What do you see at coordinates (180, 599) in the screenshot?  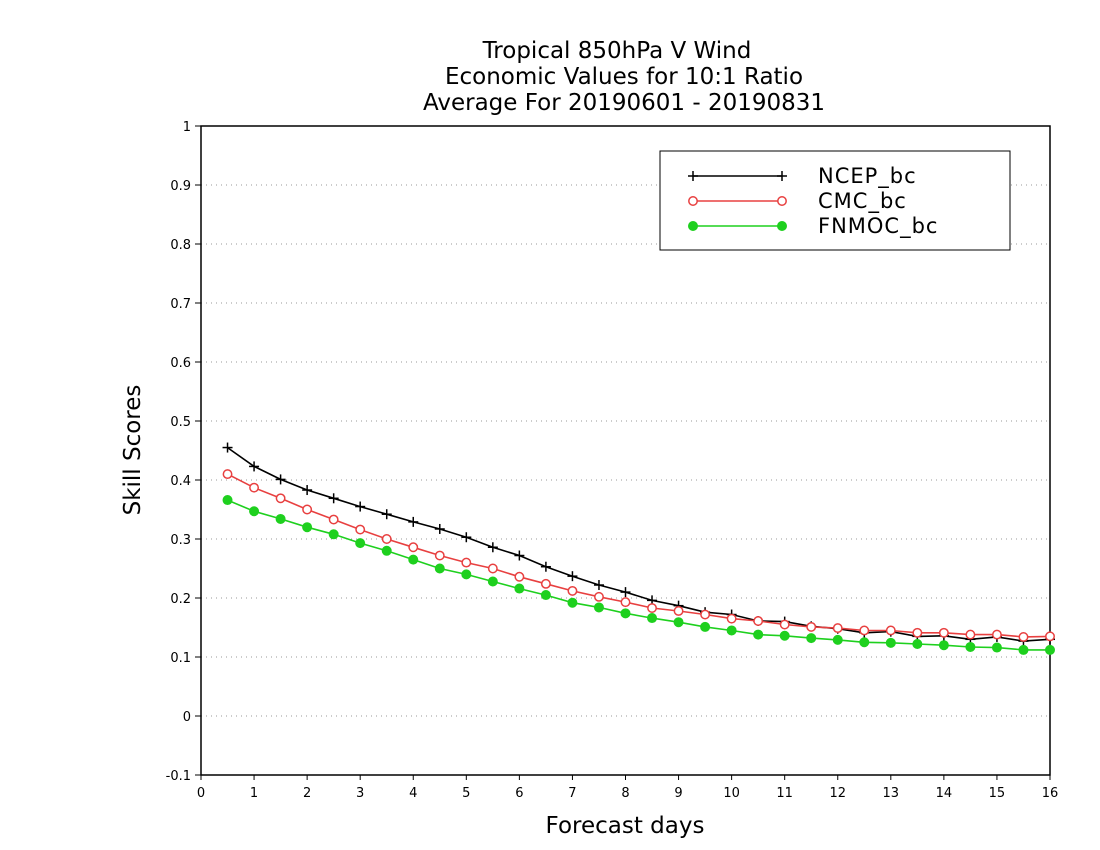 I see `y-tick-label: 0.2` at bounding box center [180, 599].